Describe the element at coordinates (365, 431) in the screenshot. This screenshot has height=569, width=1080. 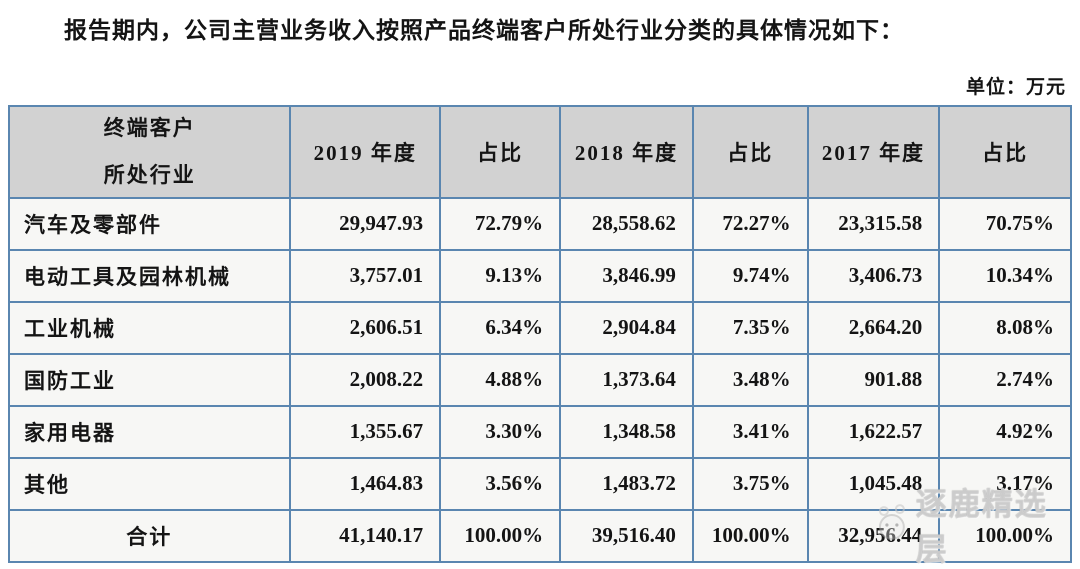
I see `value-cell: 1,355.67` at that location.